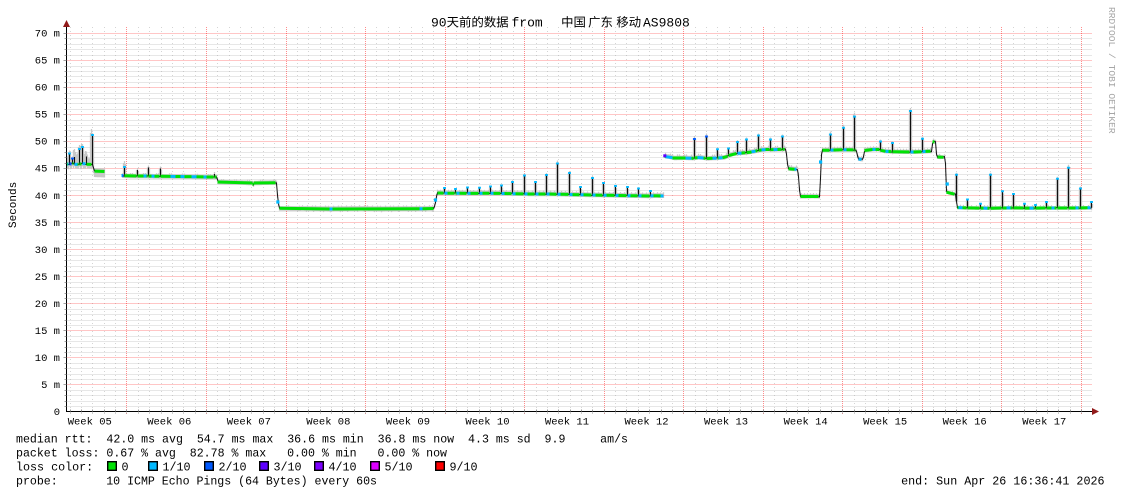  I want to click on svg-text: 55 m, so click(47, 116).